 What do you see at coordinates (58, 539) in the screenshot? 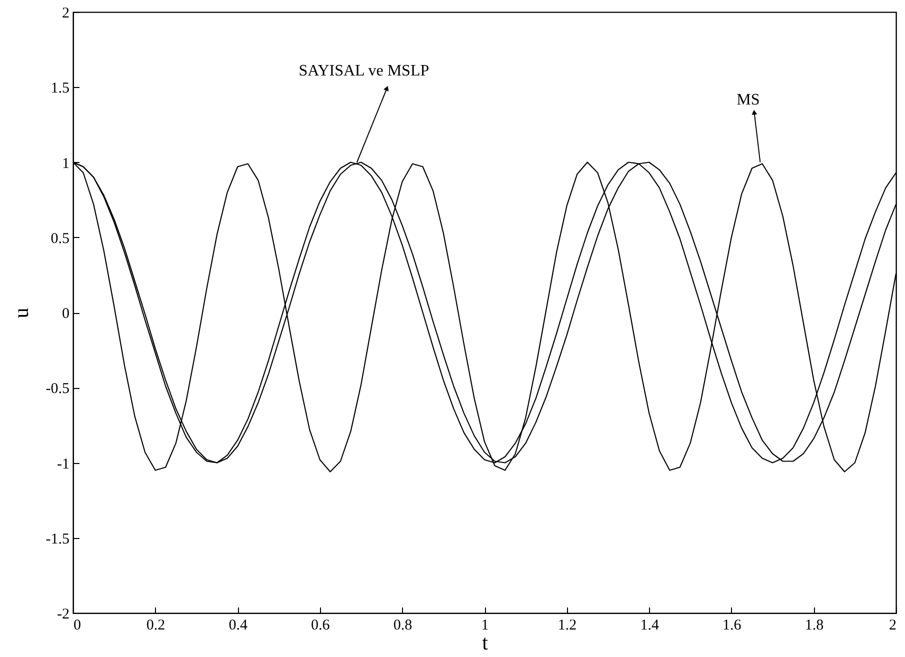
I see `y-tick-label: -1.5` at bounding box center [58, 539].